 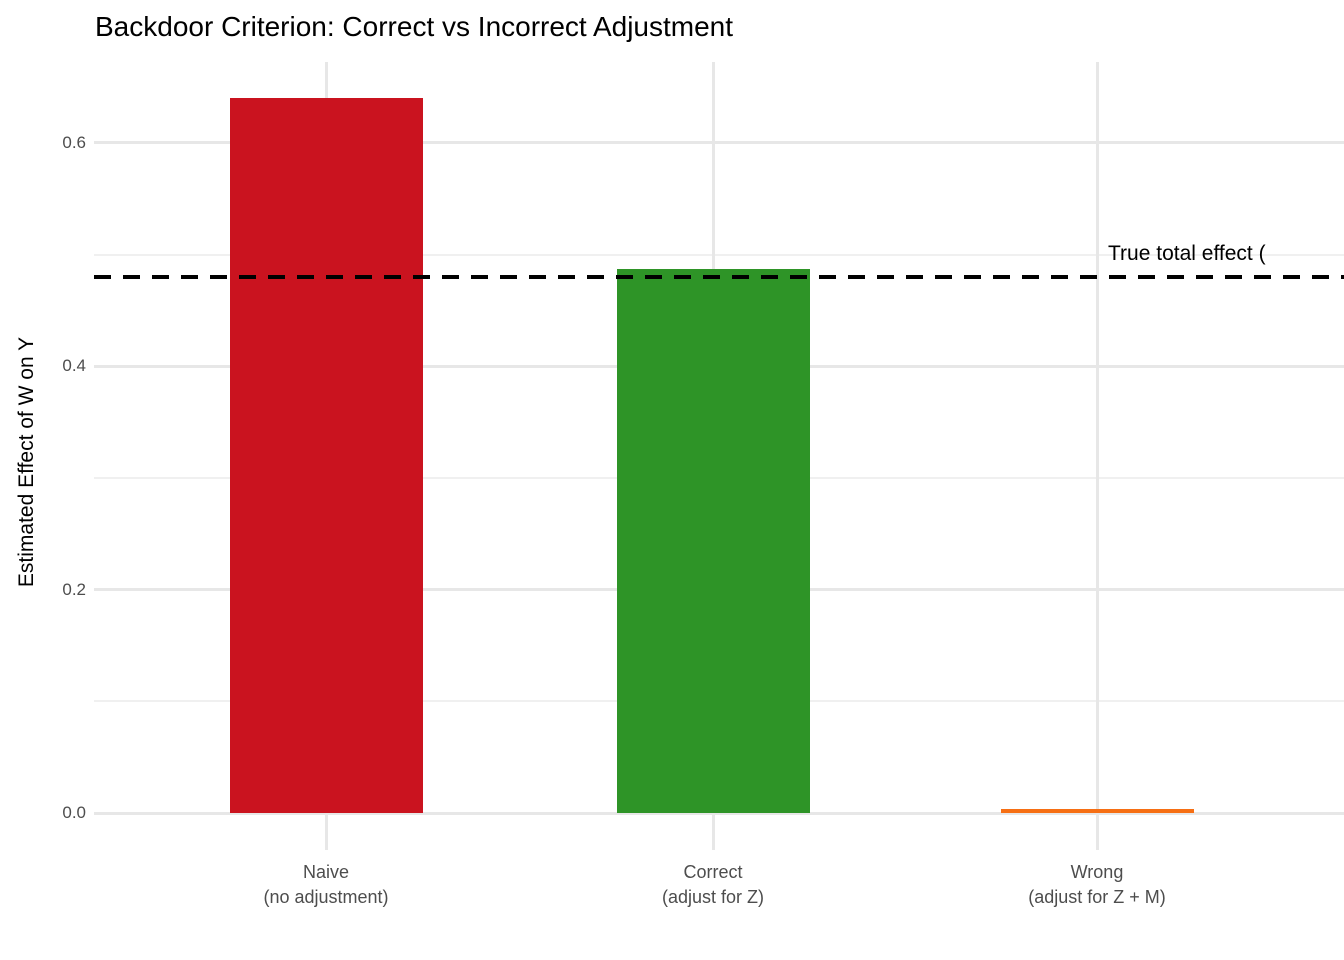 I want to click on y-tick-label: 0.6, so click(x=74, y=142).